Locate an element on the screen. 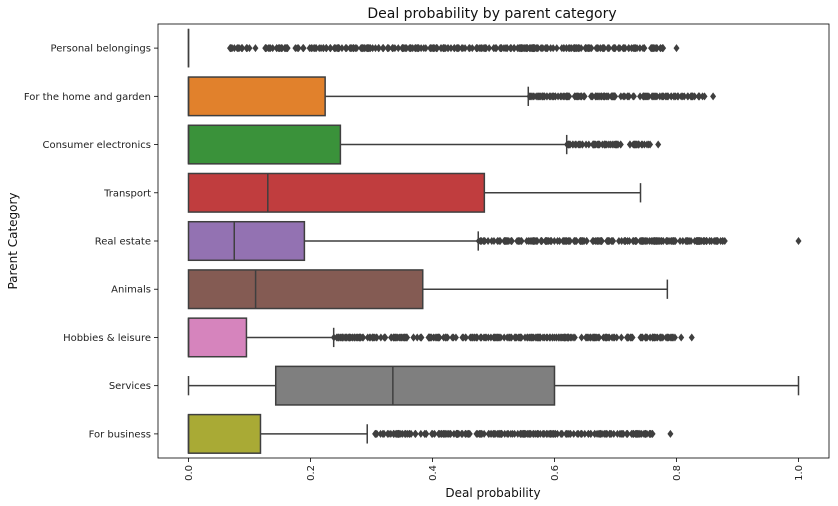  y-tick-label: Consumer electronics is located at coordinates (96, 145).